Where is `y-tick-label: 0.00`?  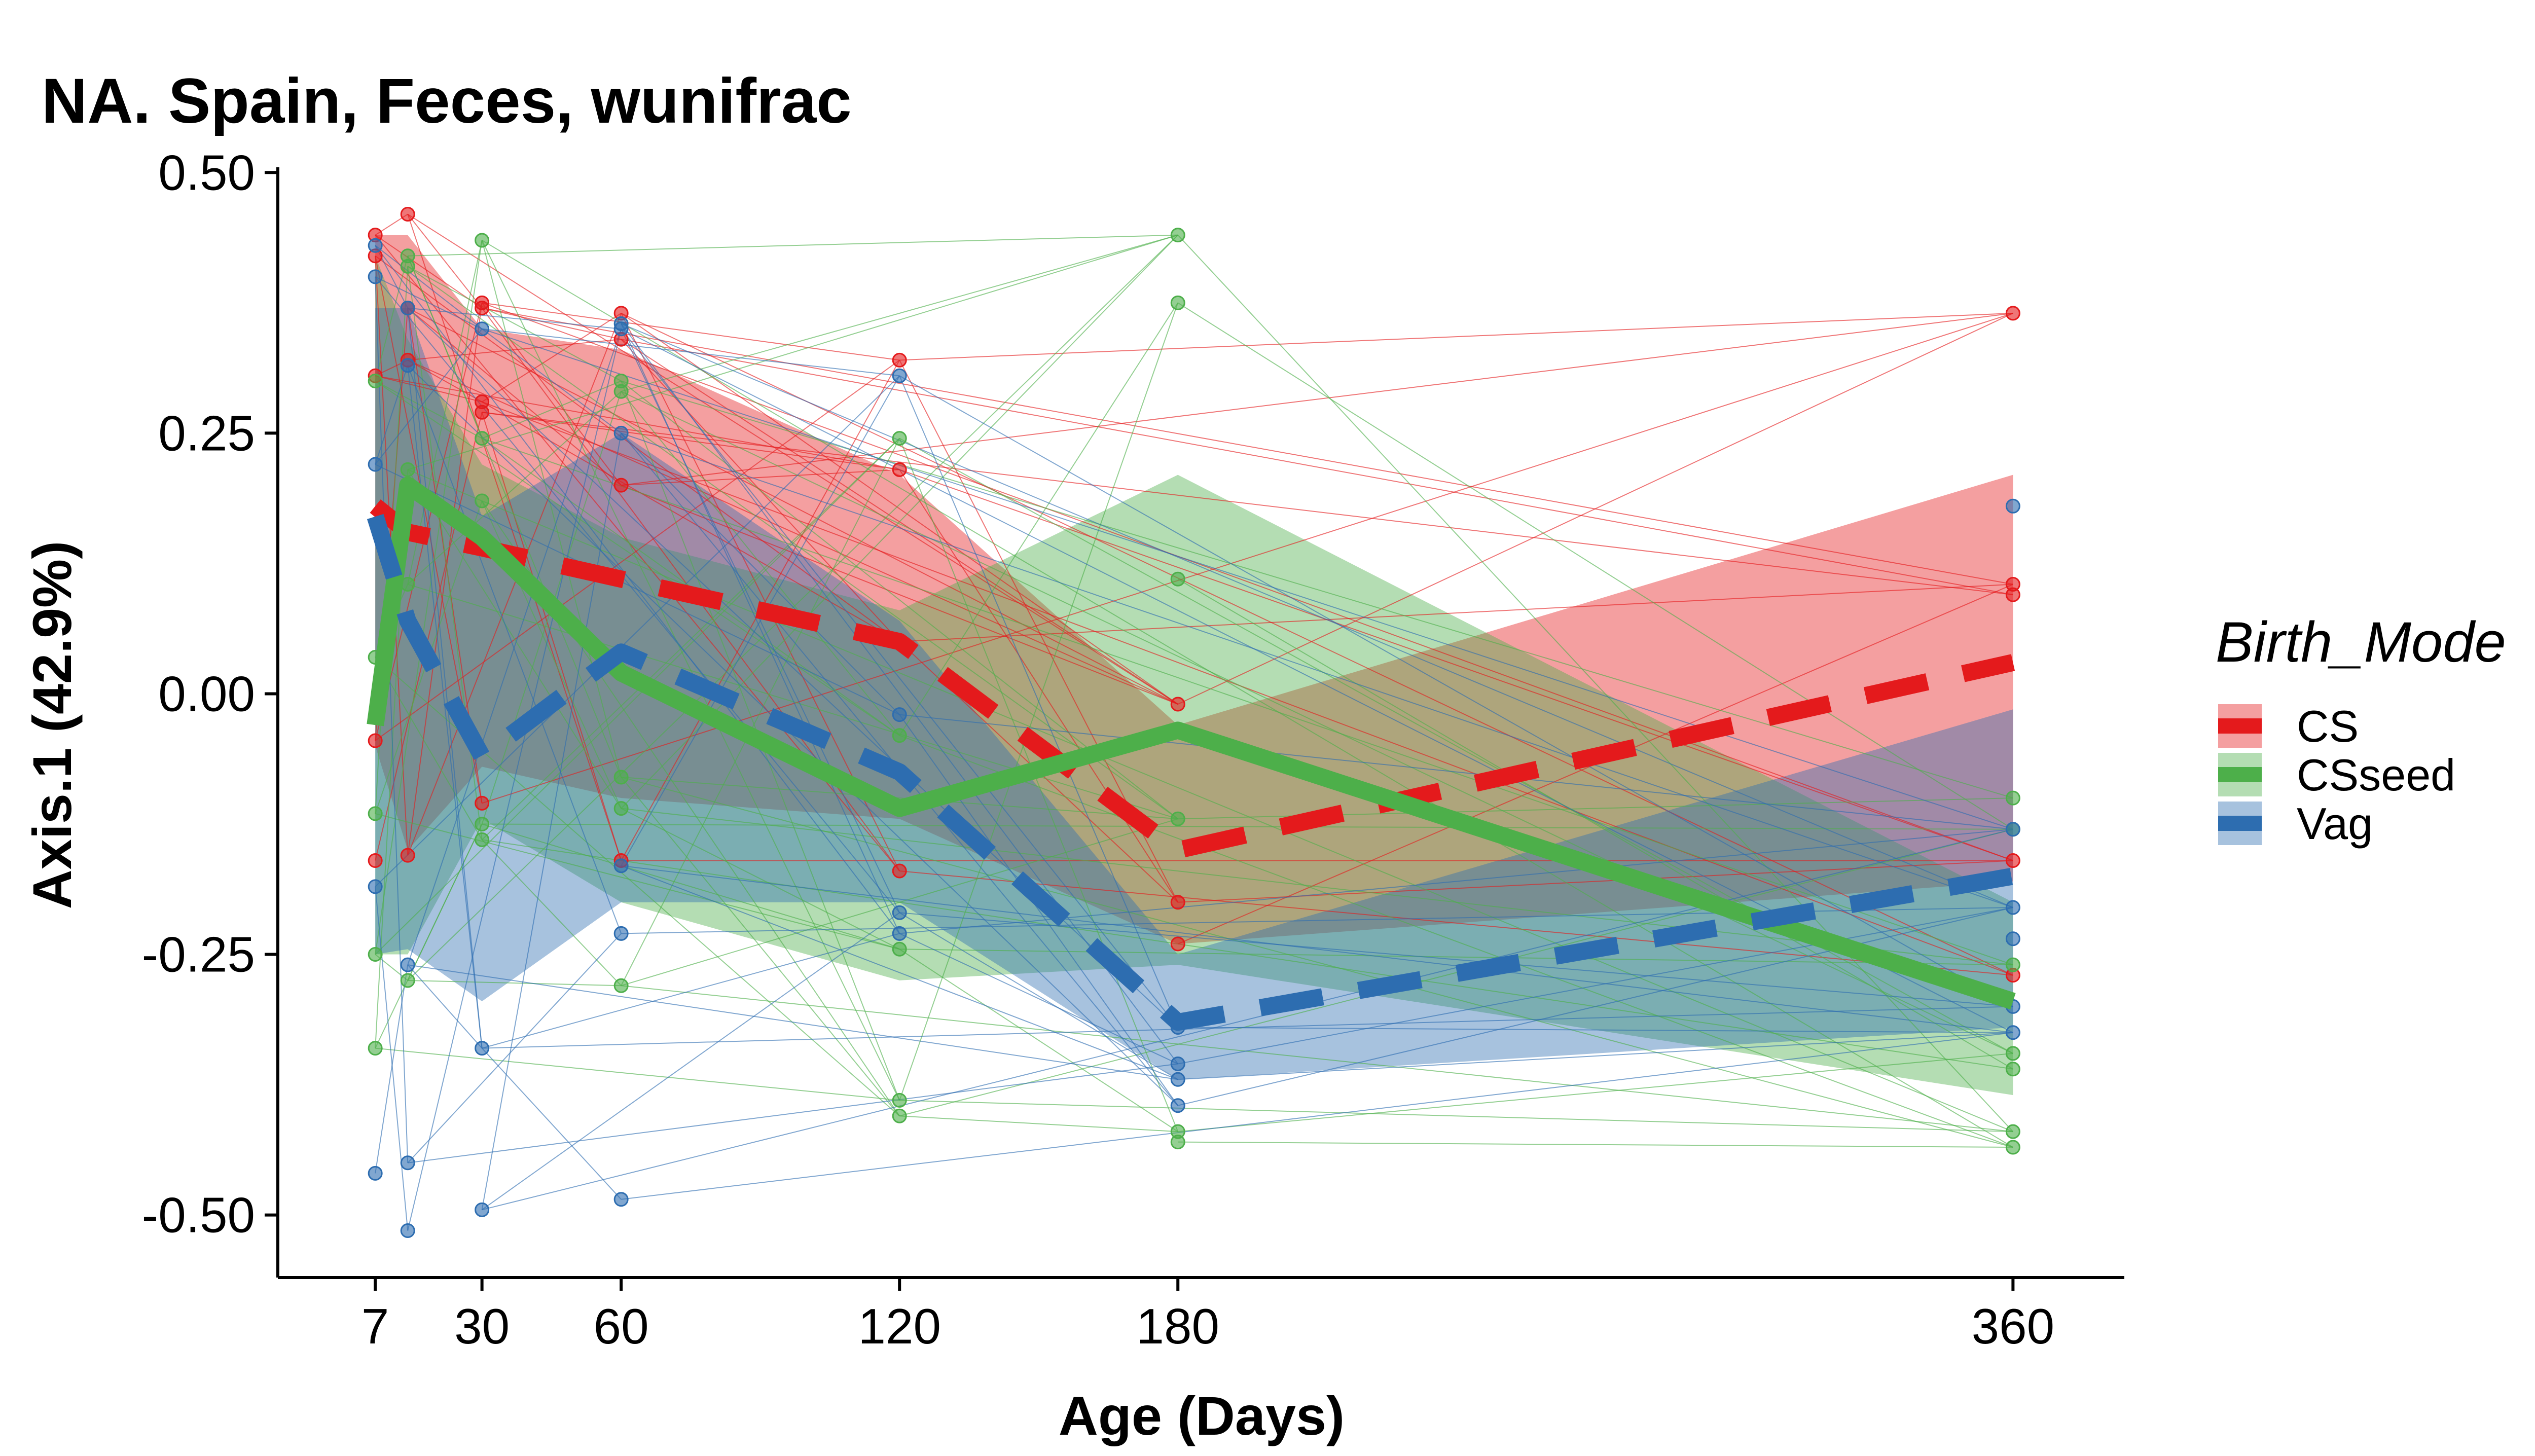
y-tick-label: 0.00 is located at coordinates (206, 693).